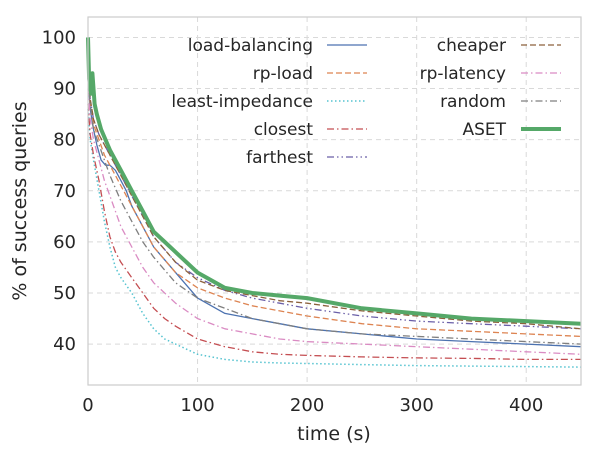 The image size is (598, 454). What do you see at coordinates (334, 434) in the screenshot?
I see `x-axis-label: time (s)` at bounding box center [334, 434].